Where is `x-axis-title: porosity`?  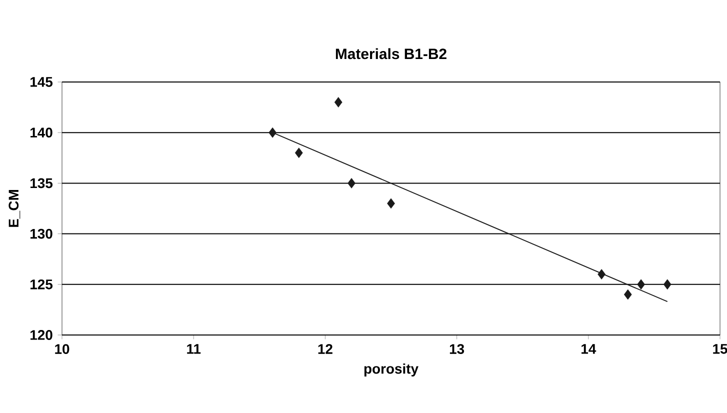
x-axis-title: porosity is located at coordinates (391, 369).